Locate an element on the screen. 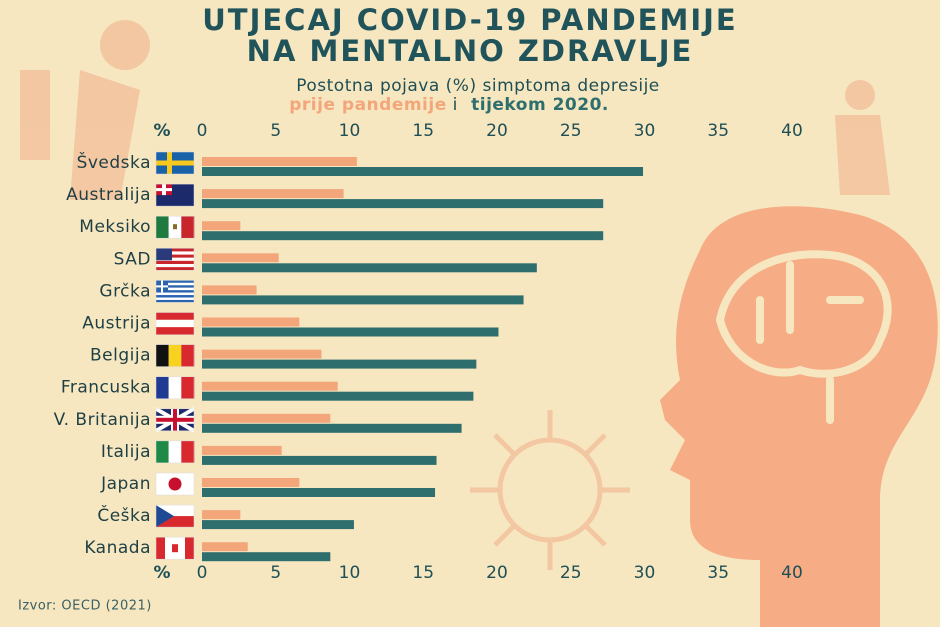  category-label: Grčka is located at coordinates (125, 291).